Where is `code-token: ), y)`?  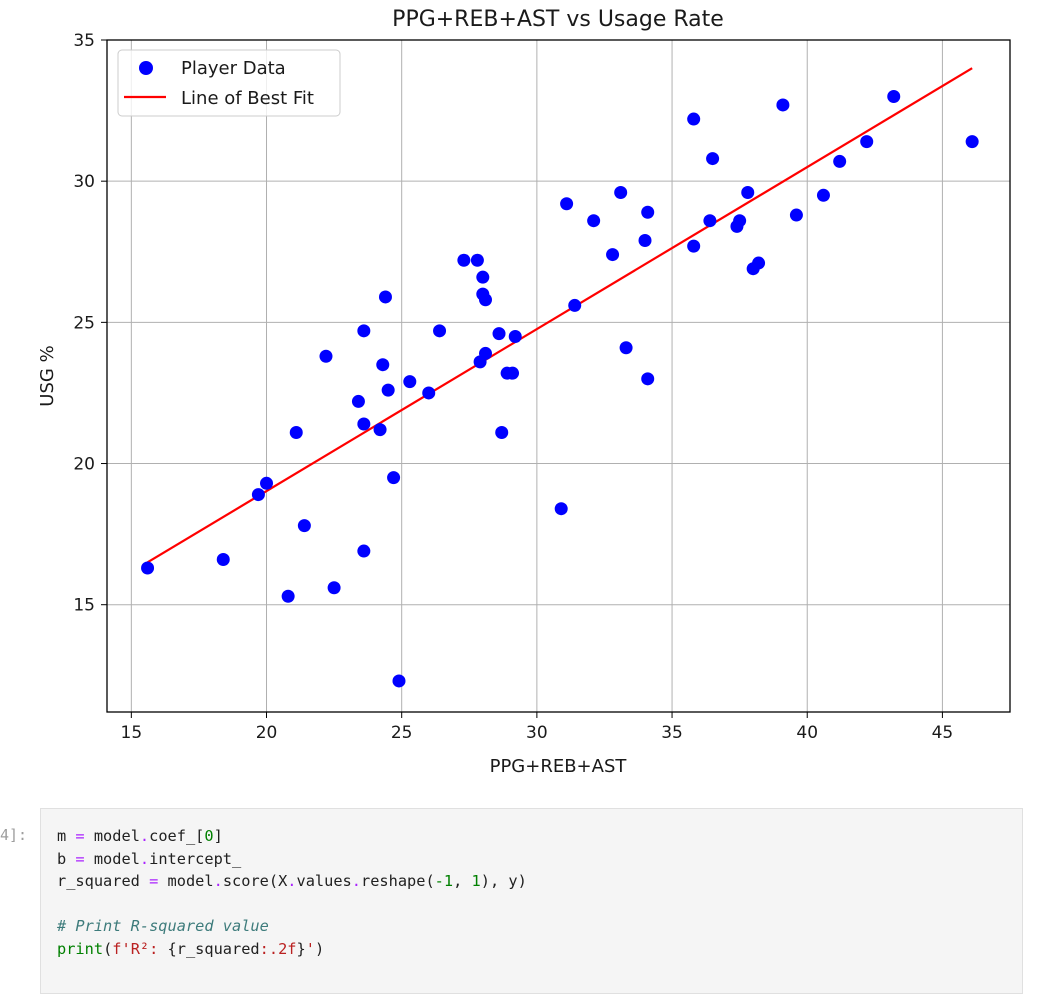 code-token: ), y) is located at coordinates (503, 881).